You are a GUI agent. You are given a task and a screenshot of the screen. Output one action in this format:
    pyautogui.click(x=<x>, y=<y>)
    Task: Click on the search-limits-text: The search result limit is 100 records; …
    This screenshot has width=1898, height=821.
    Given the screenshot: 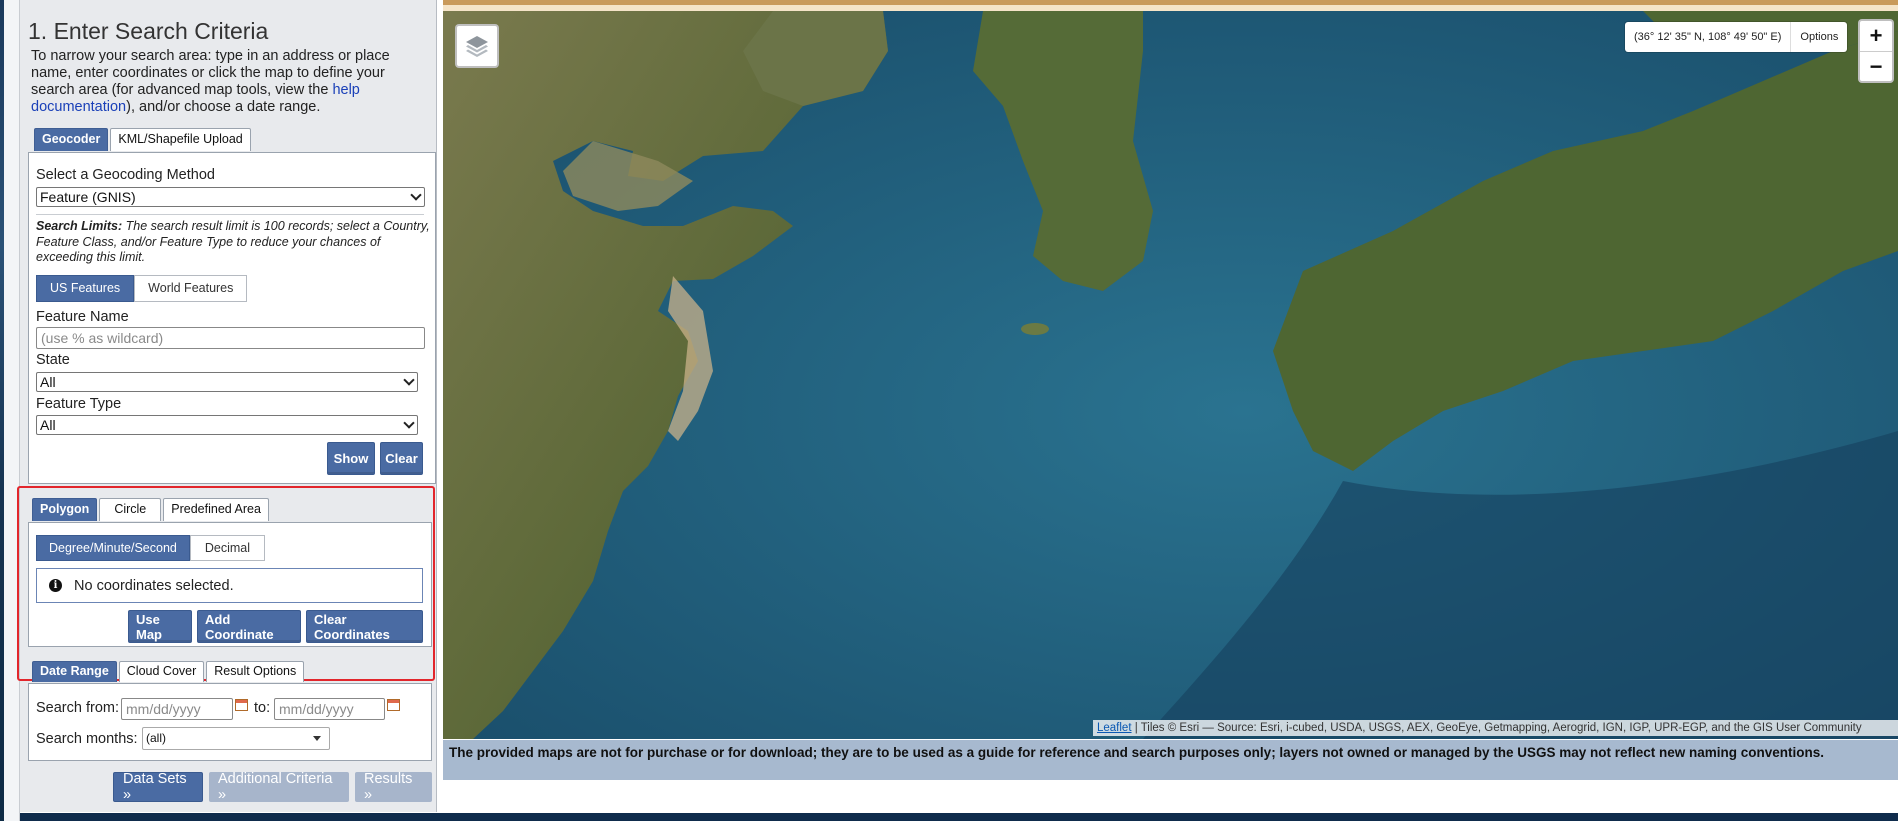 What is the action you would take?
    pyautogui.click(x=233, y=241)
    